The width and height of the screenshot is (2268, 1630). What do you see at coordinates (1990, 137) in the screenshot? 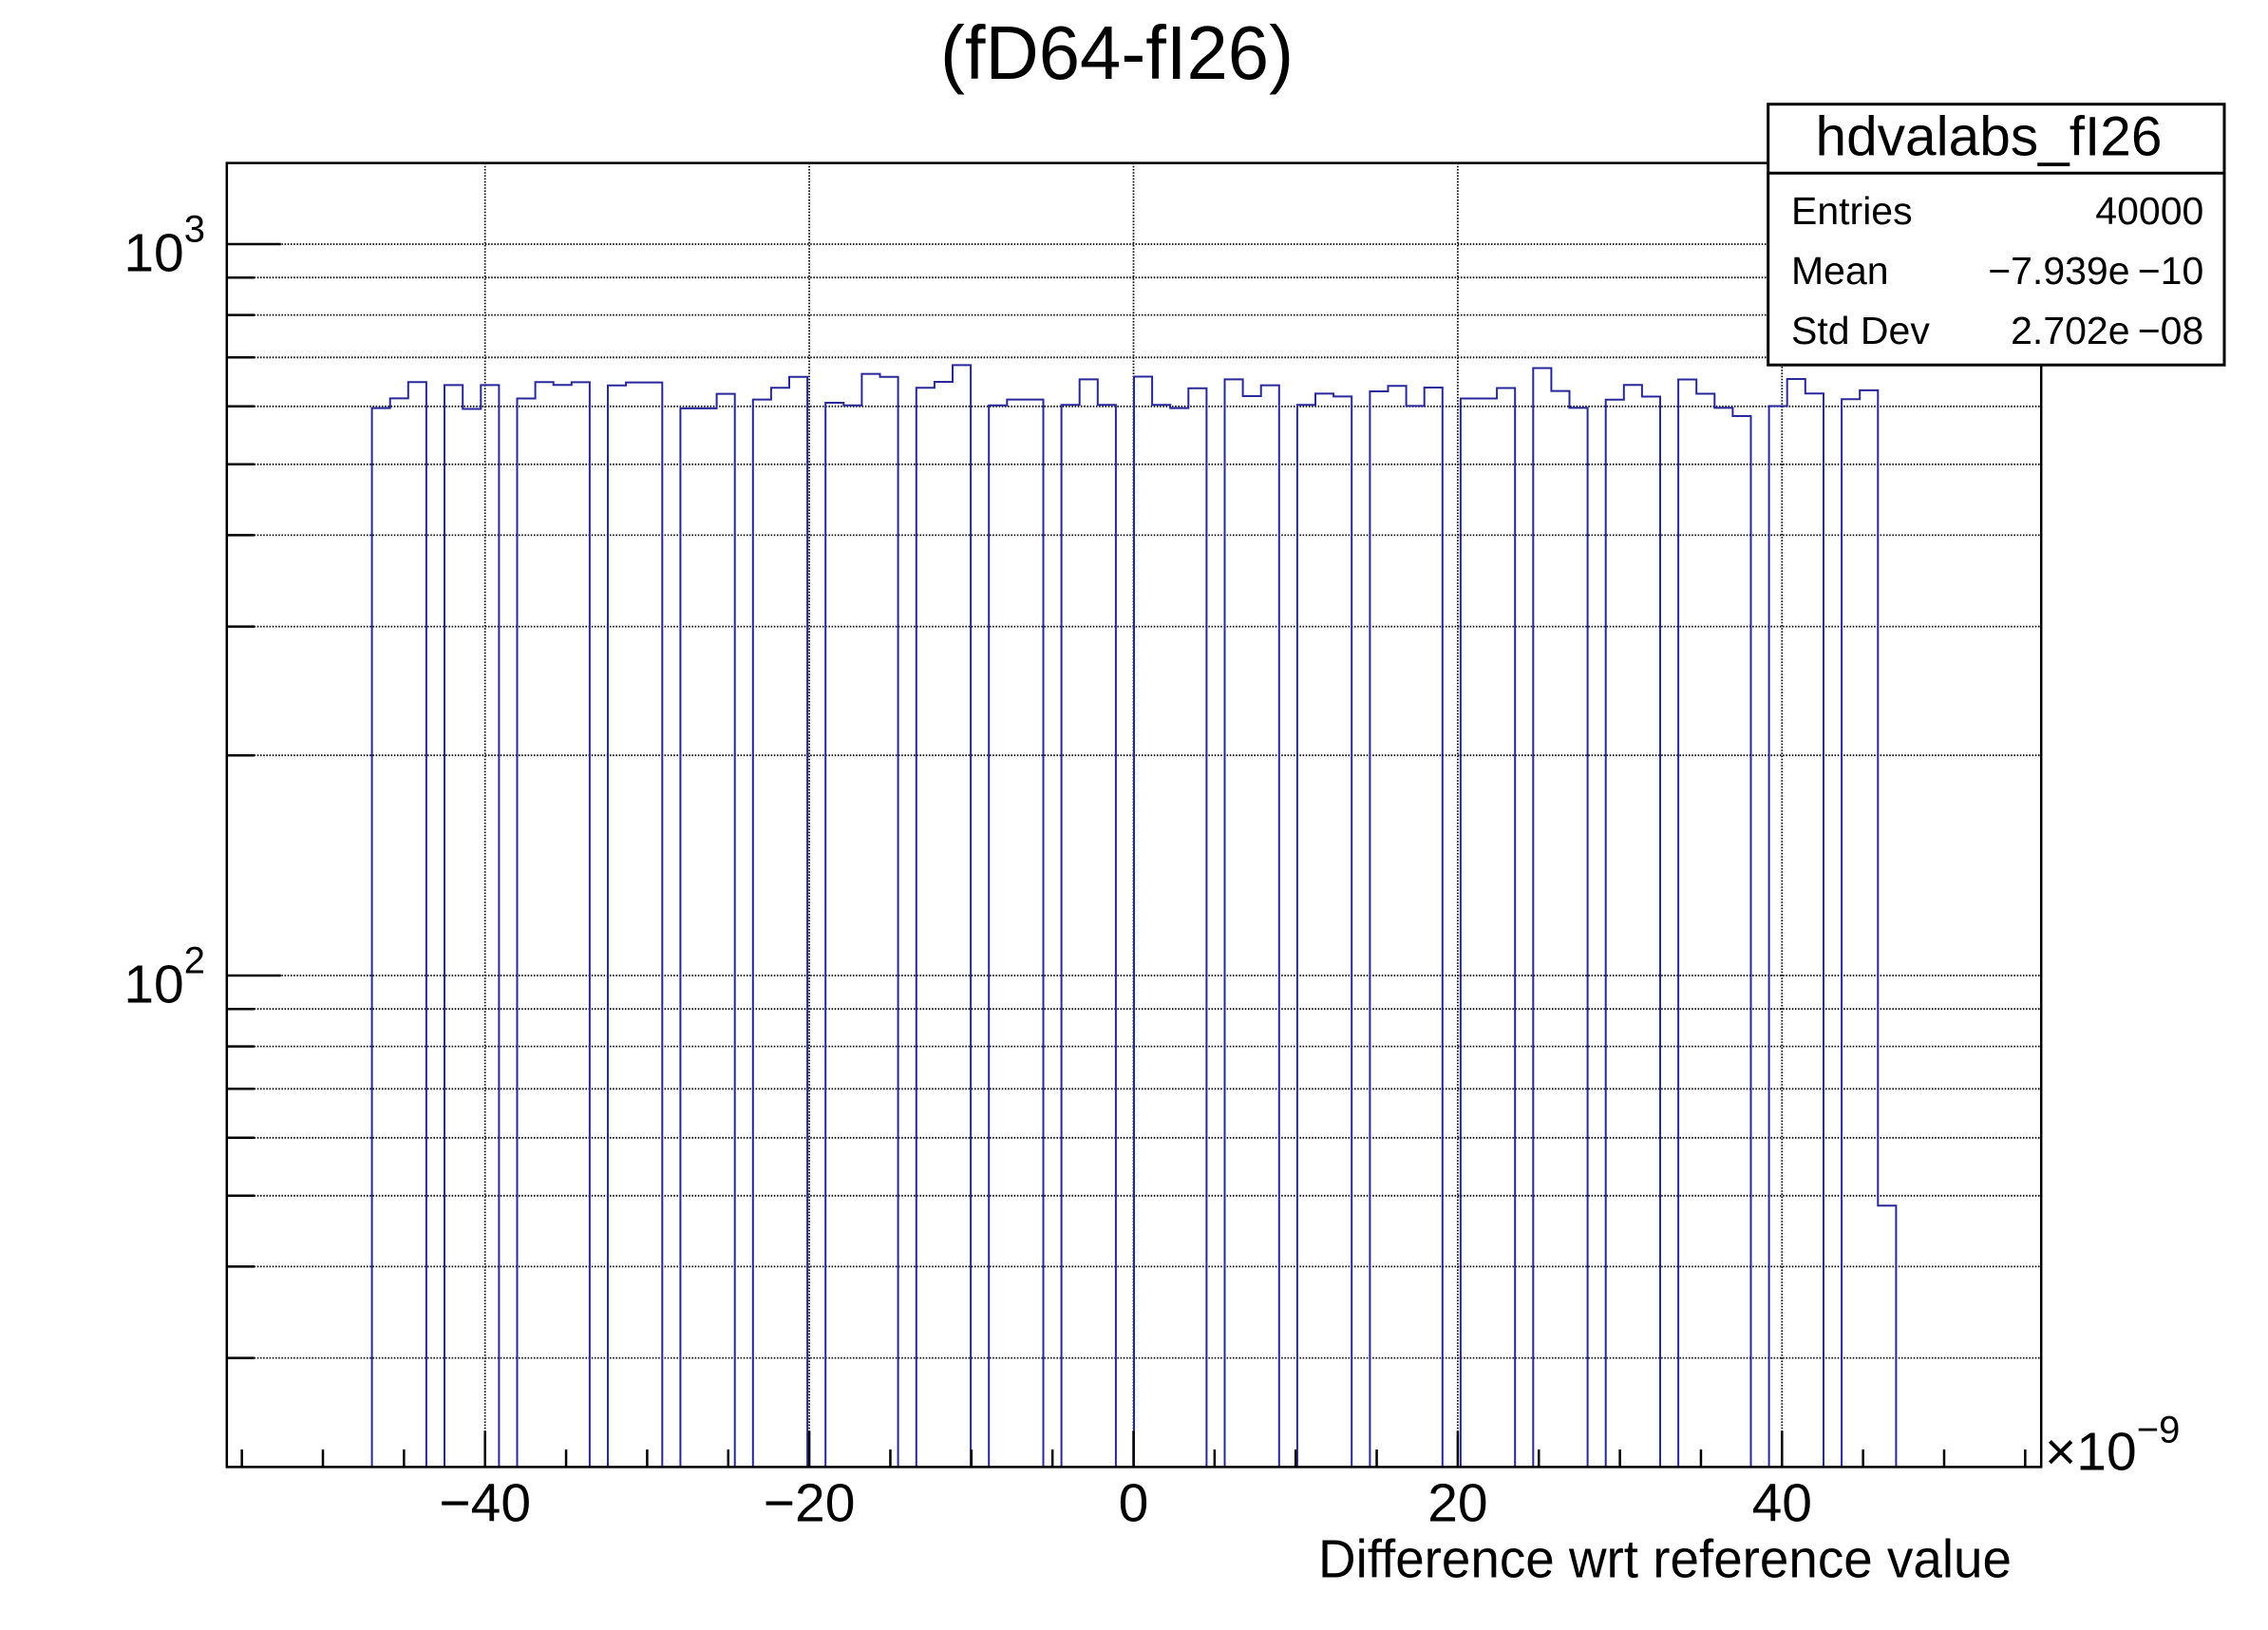
I see `svg-text: hdvalabs_fI26` at bounding box center [1990, 137].